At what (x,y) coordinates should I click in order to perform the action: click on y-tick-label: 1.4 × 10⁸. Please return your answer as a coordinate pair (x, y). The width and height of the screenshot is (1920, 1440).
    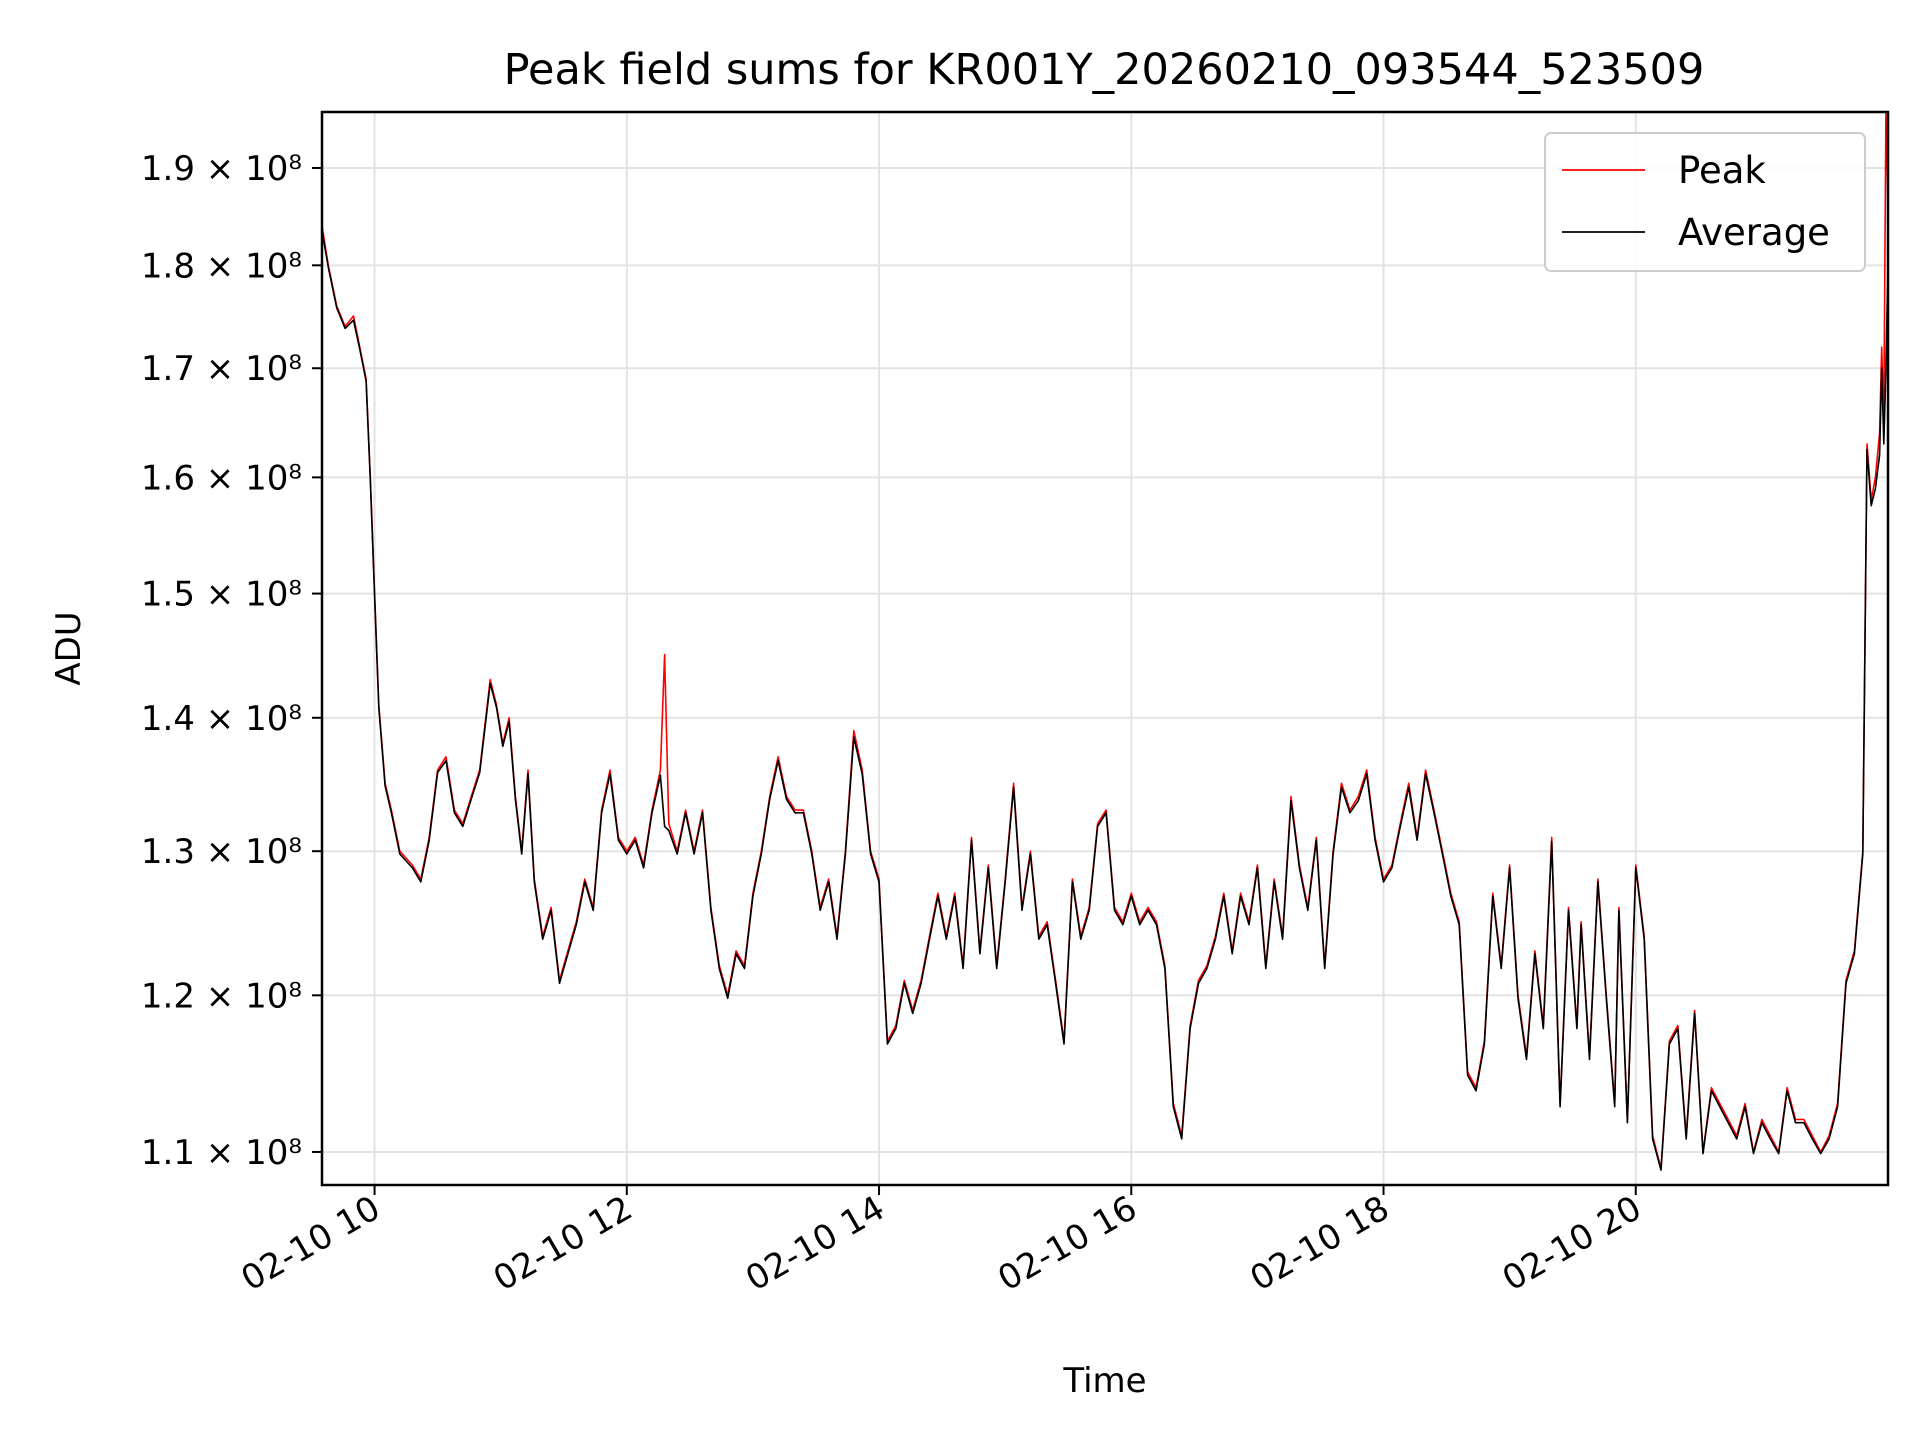
    Looking at the image, I should click on (221, 719).